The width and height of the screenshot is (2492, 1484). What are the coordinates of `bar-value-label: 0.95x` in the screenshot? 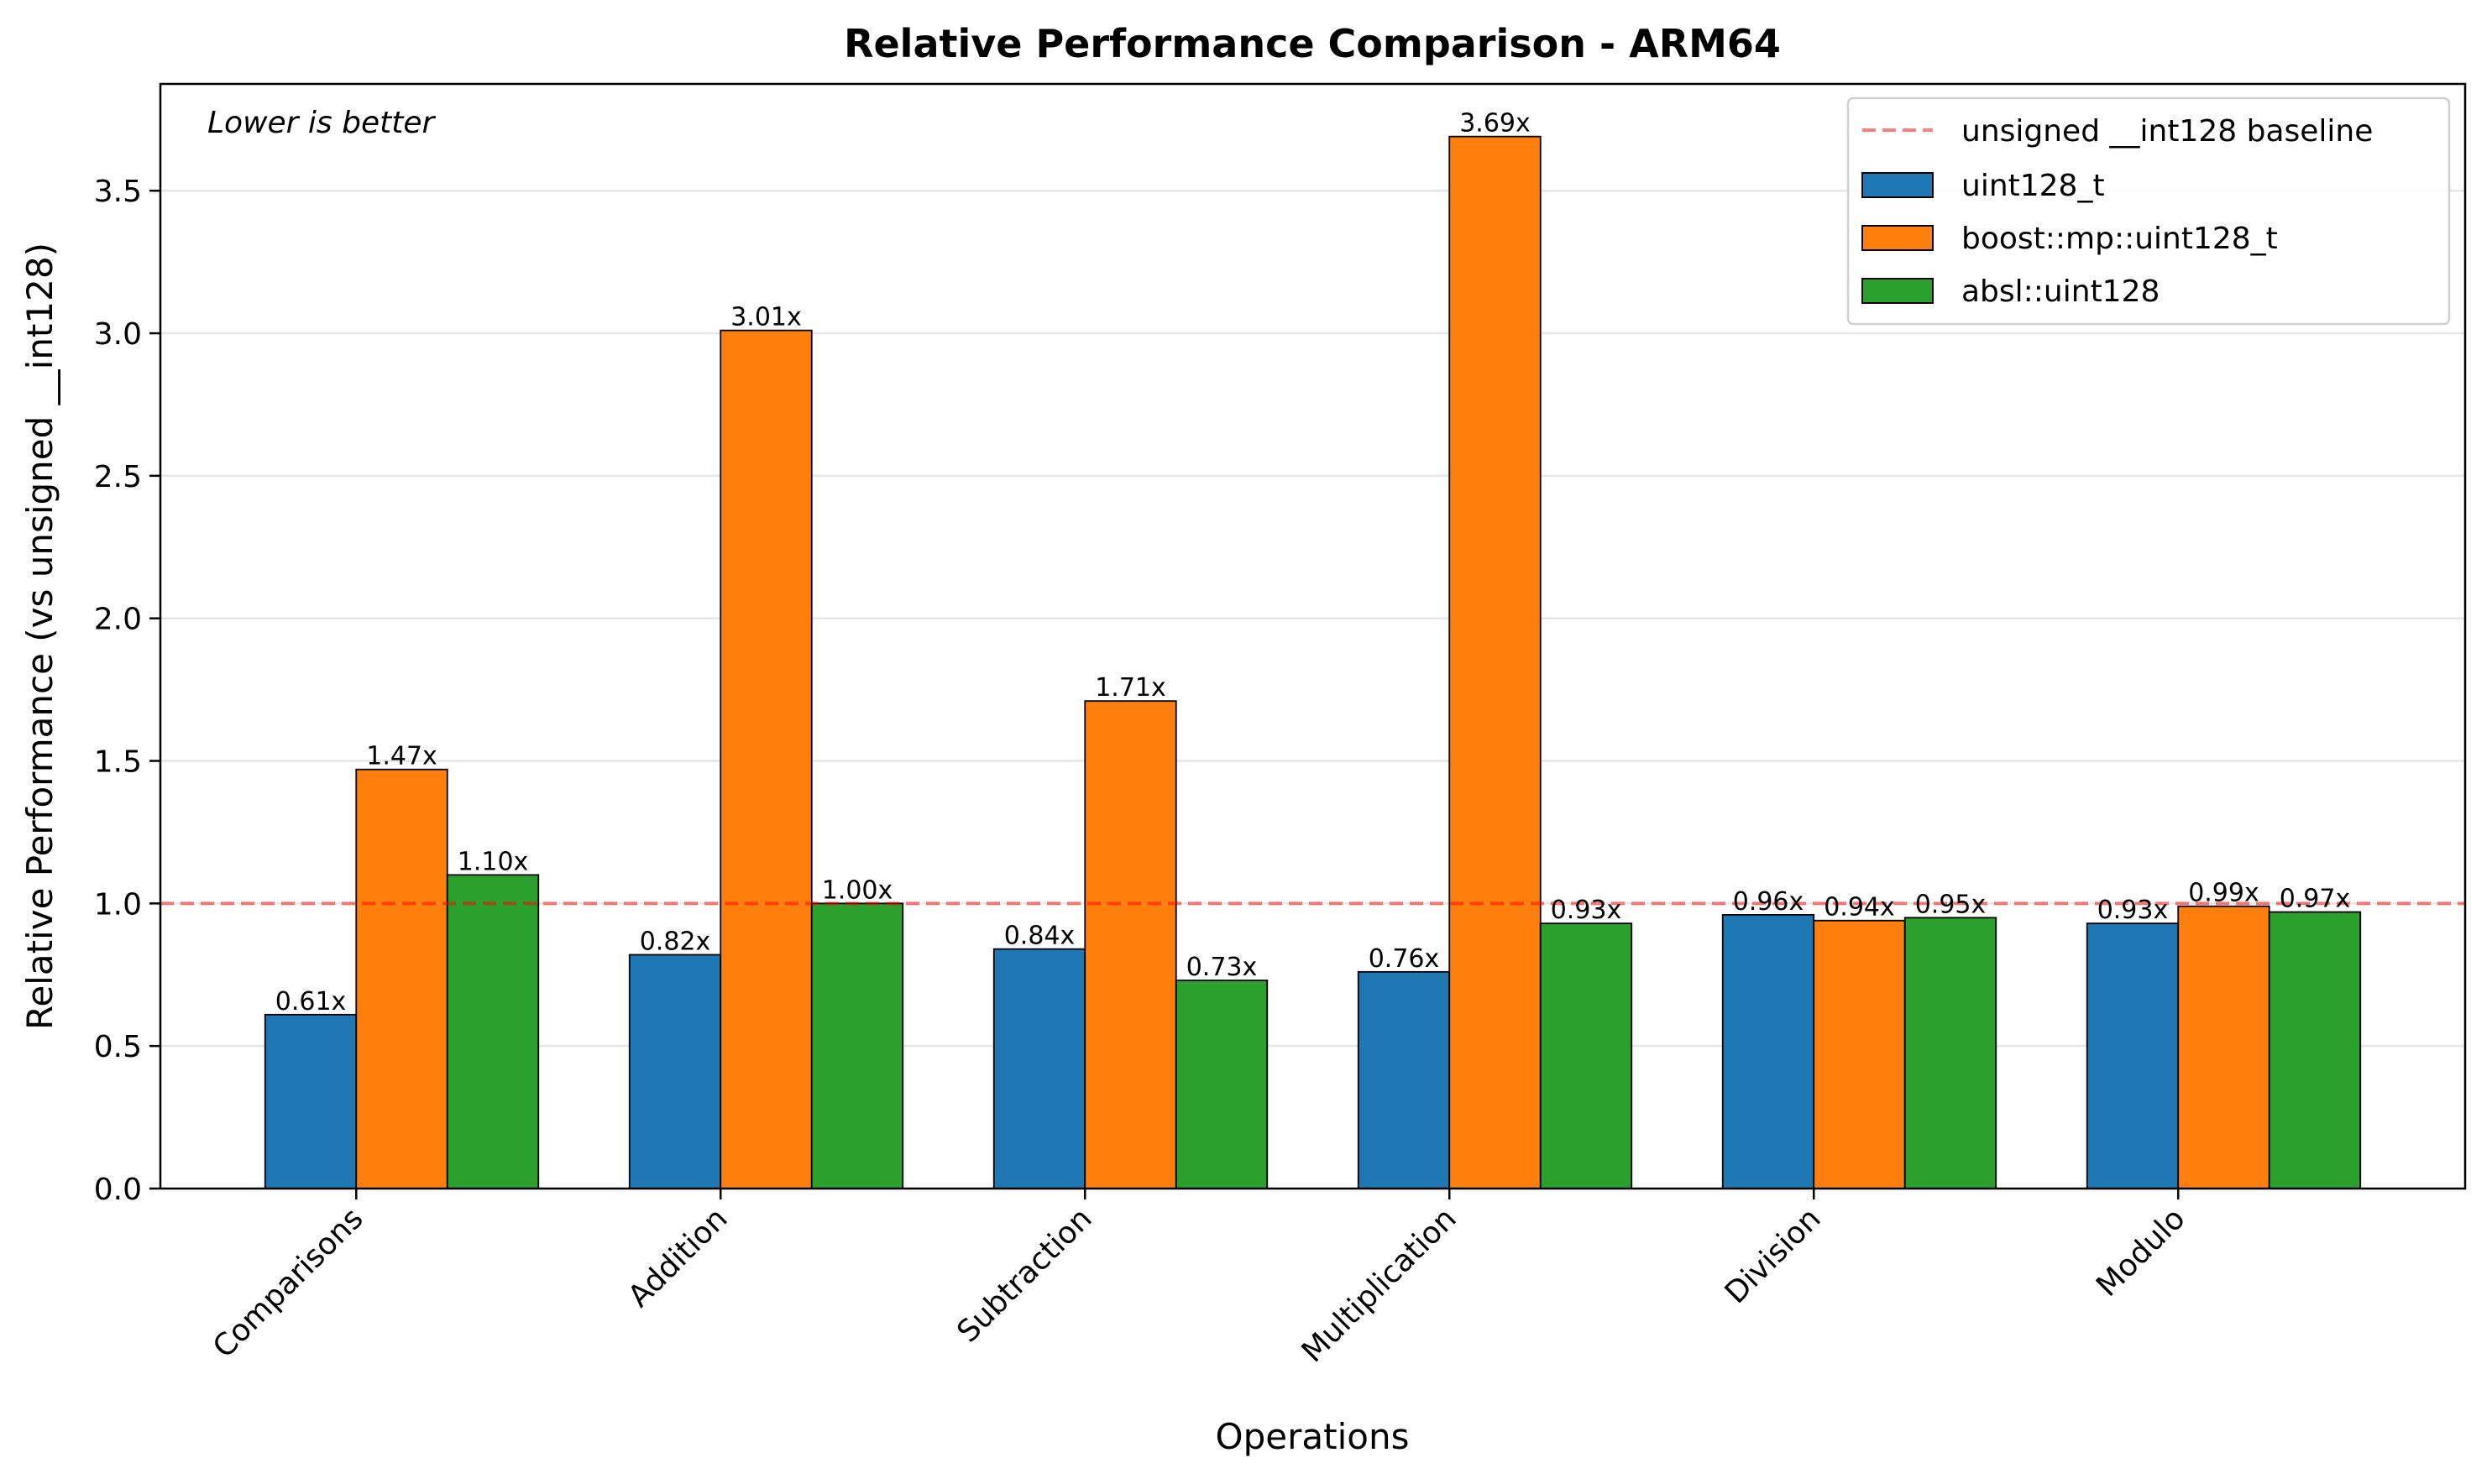 It's located at (1951, 904).